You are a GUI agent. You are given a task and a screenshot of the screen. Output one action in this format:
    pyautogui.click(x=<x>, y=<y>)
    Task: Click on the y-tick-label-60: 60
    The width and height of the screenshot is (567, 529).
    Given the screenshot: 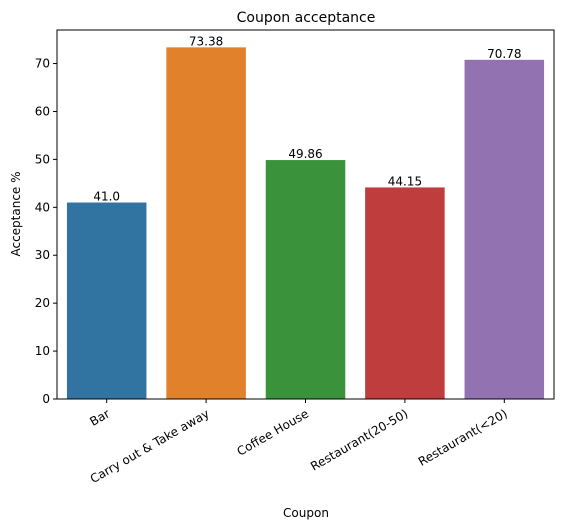 What is the action you would take?
    pyautogui.click(x=42, y=111)
    